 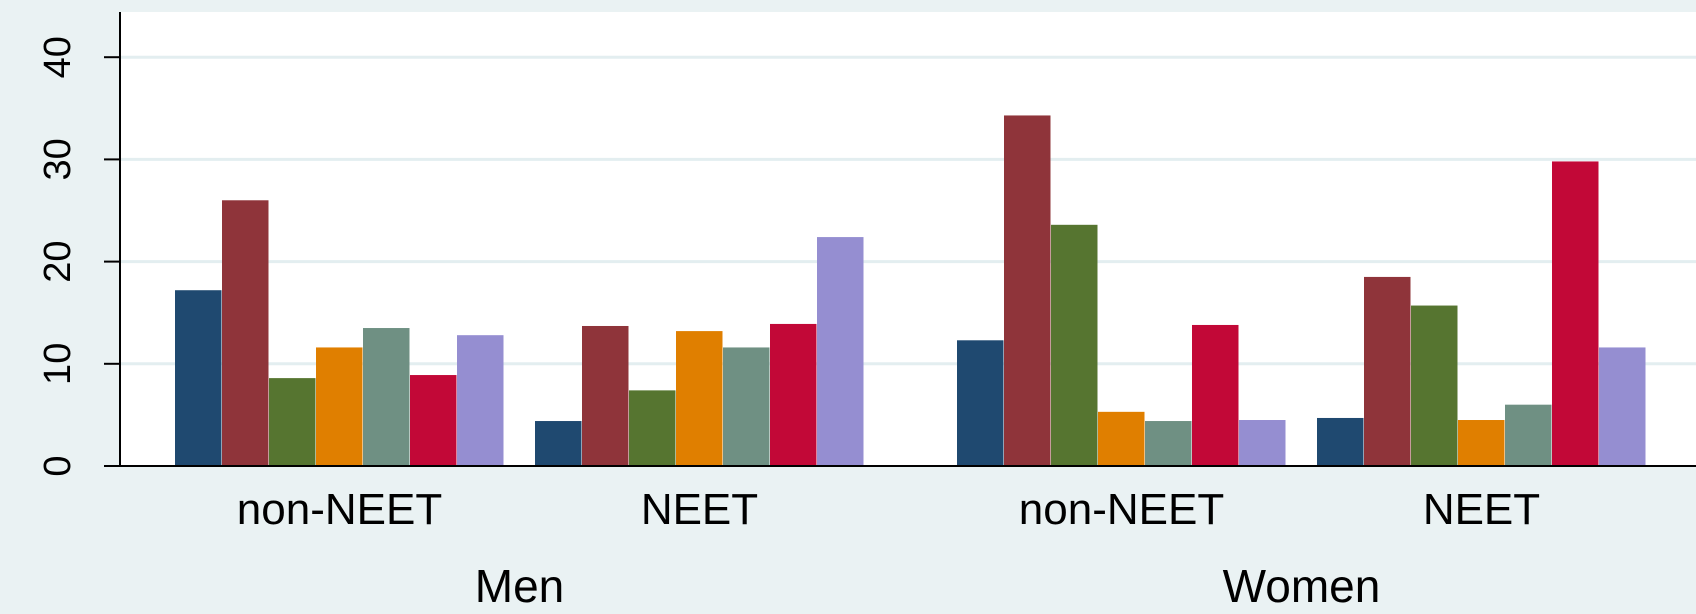 What do you see at coordinates (519, 584) in the screenshot?
I see `x-group-label: Men` at bounding box center [519, 584].